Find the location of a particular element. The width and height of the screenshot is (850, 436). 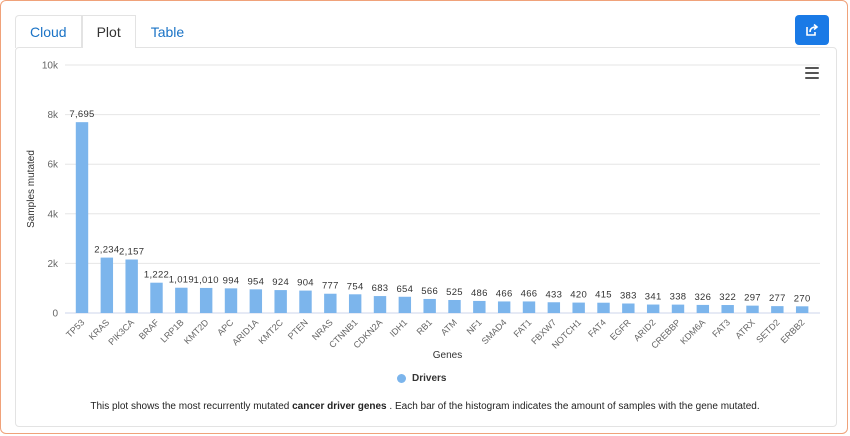

data-label: 277 is located at coordinates (777, 298).